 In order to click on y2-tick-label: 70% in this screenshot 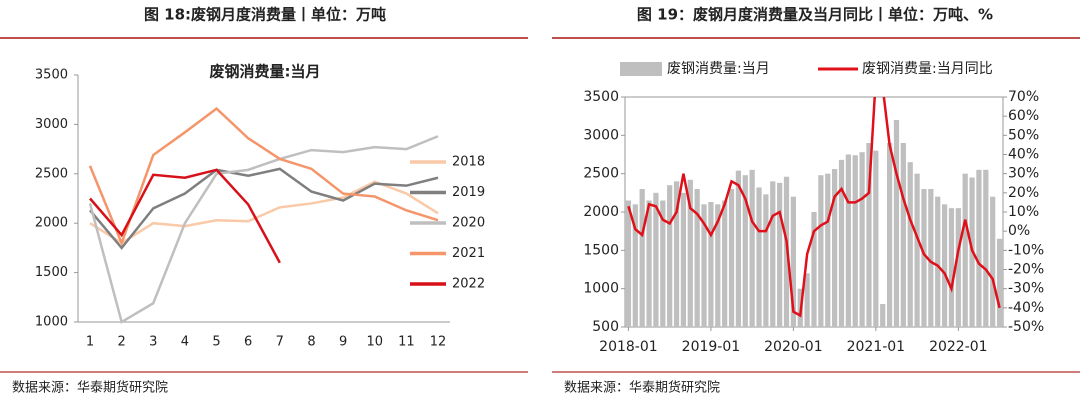, I will do `click(1023, 97)`.